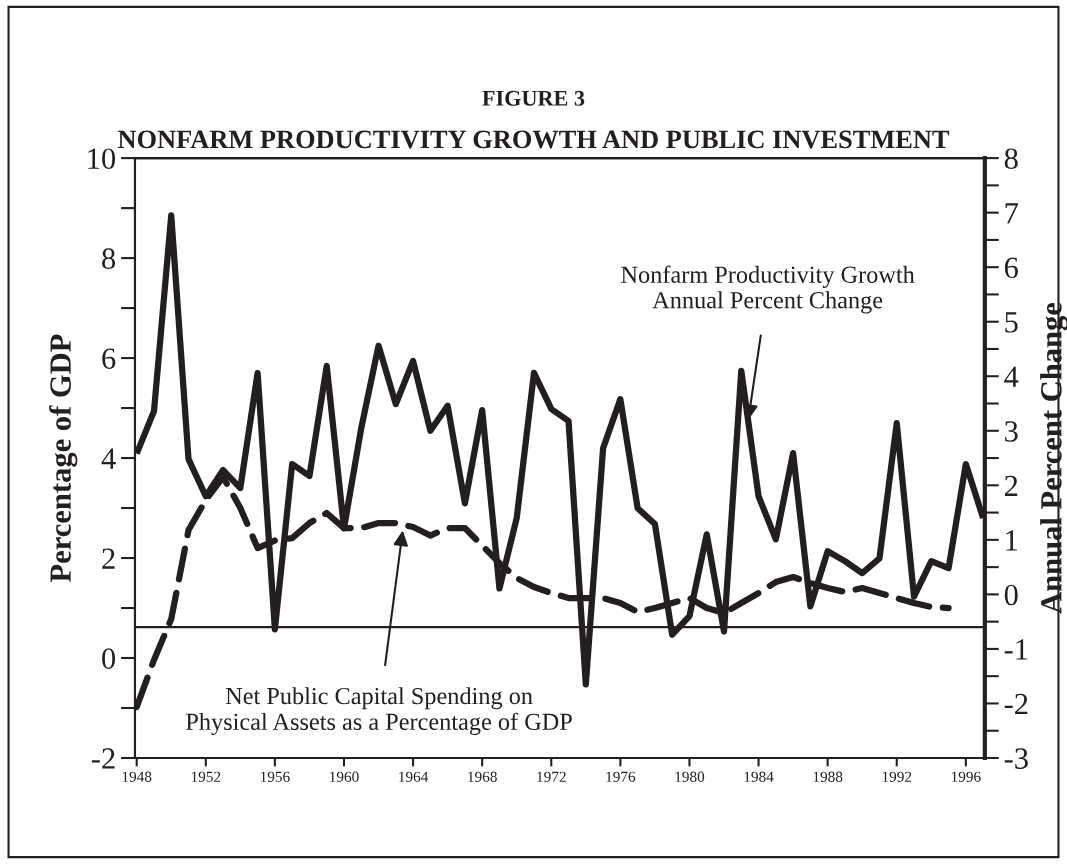 The height and width of the screenshot is (864, 1067). Describe the element at coordinates (533, 98) in the screenshot. I see `chart-title: FIGURE 3` at that location.